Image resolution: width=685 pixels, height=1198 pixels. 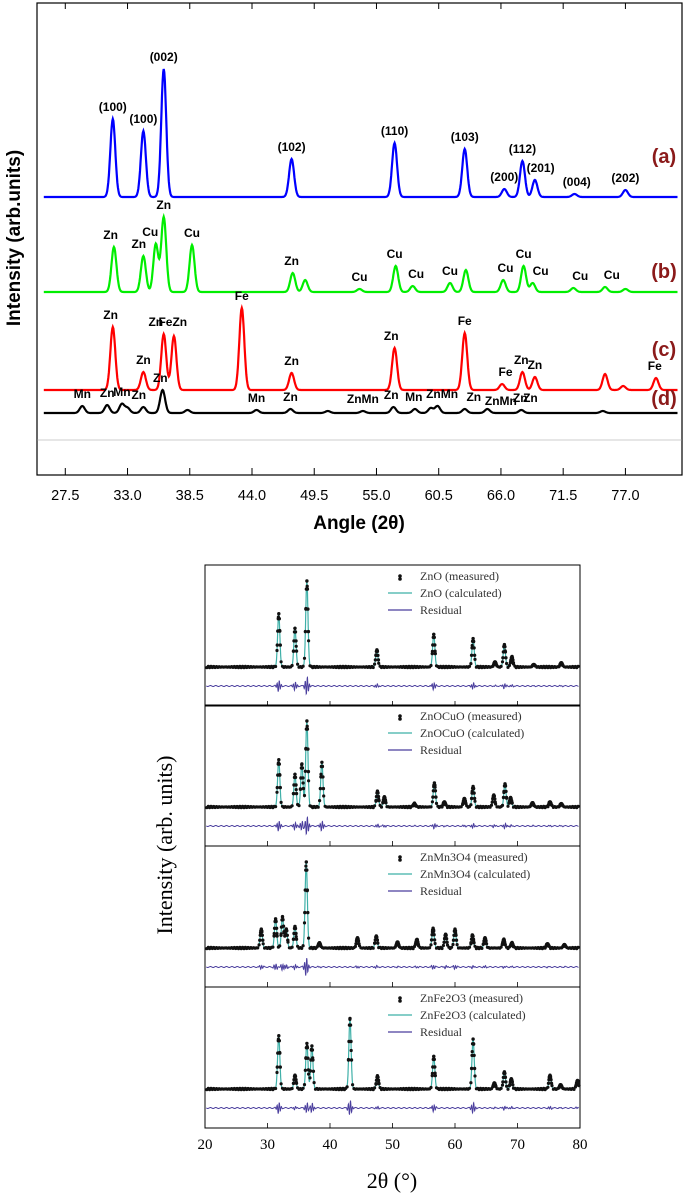 What do you see at coordinates (256, 398) in the screenshot?
I see `peak-label: Mn` at bounding box center [256, 398].